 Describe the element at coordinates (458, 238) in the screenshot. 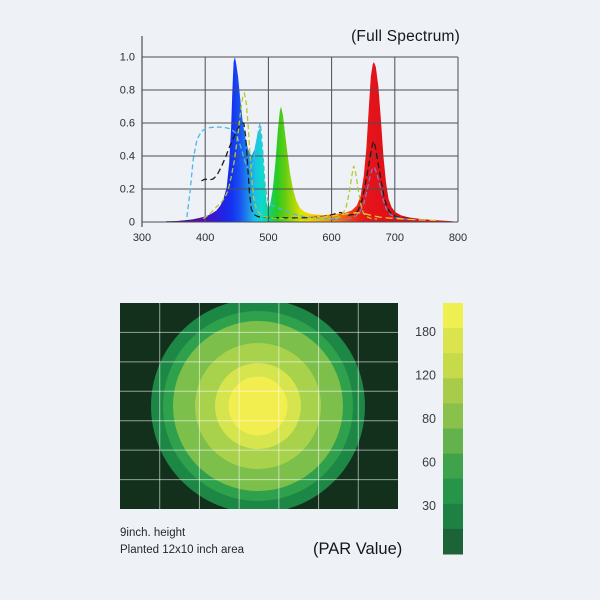

I see `x-tick-label: 800` at that location.